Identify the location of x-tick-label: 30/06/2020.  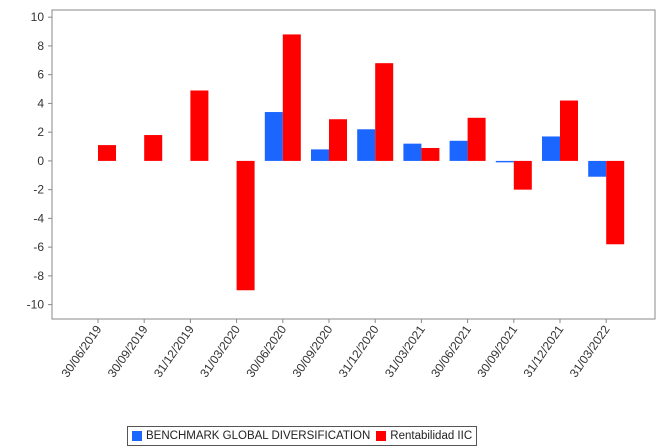
(266, 350).